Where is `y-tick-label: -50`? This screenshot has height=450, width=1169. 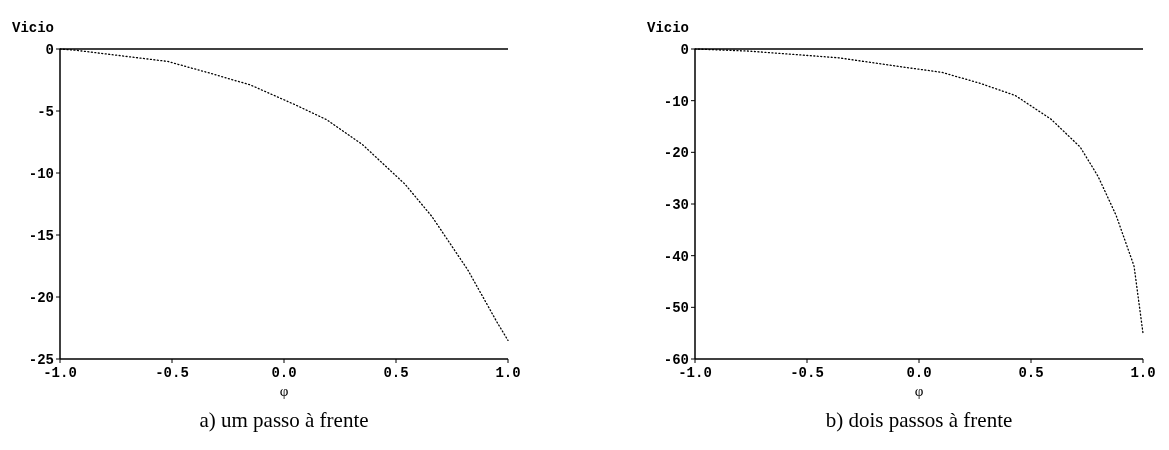 y-tick-label: -50 is located at coordinates (676, 308).